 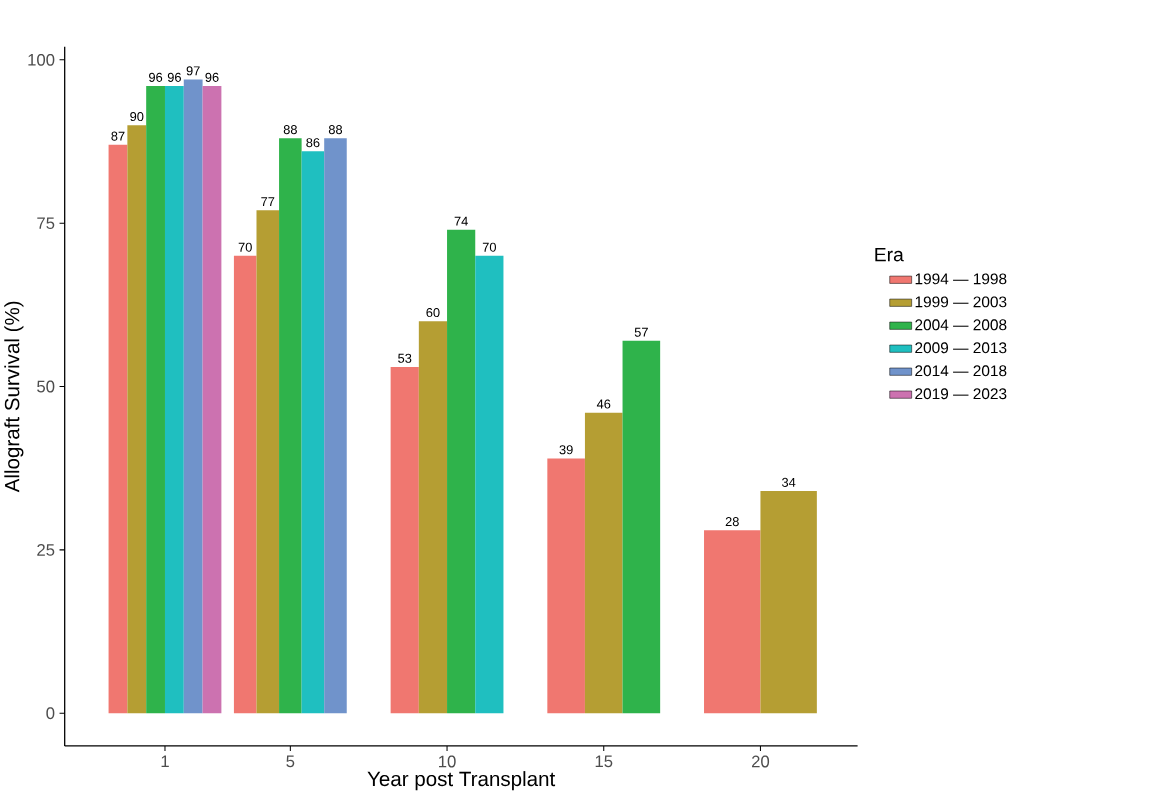 What do you see at coordinates (405, 358) in the screenshot?
I see `data-label: 53` at bounding box center [405, 358].